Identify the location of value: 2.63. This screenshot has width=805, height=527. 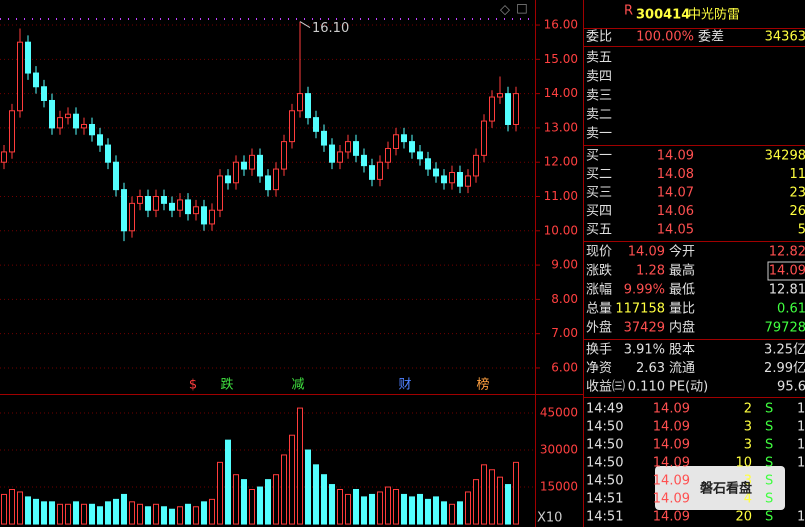
(650, 368).